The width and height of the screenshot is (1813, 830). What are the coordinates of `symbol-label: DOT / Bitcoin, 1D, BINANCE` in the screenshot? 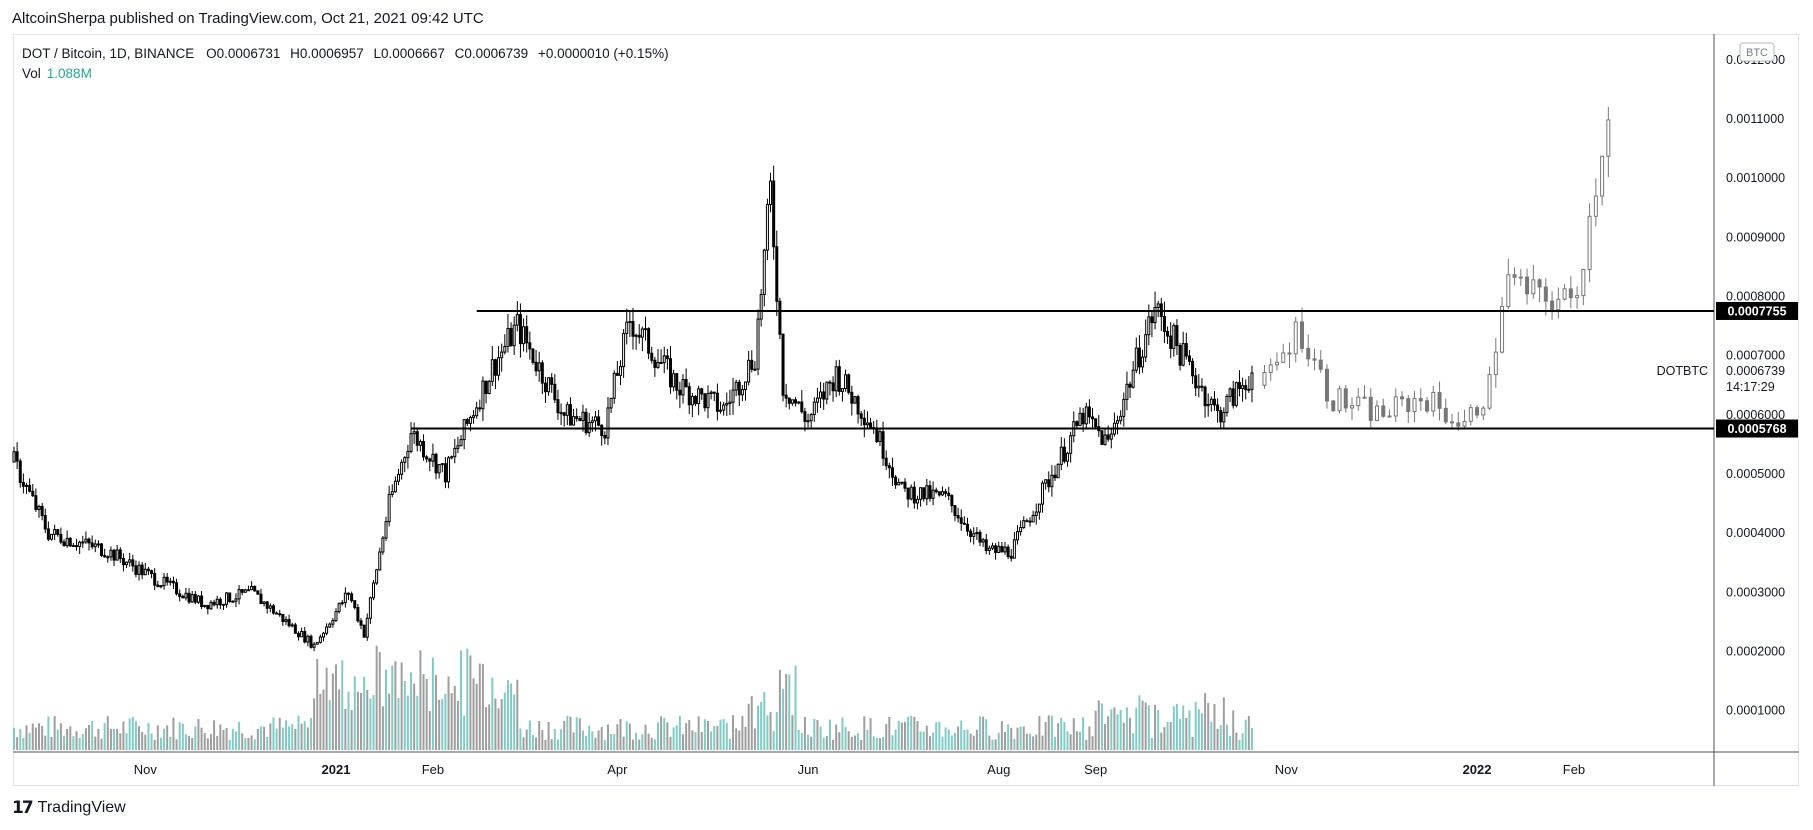 It's located at (108, 53).